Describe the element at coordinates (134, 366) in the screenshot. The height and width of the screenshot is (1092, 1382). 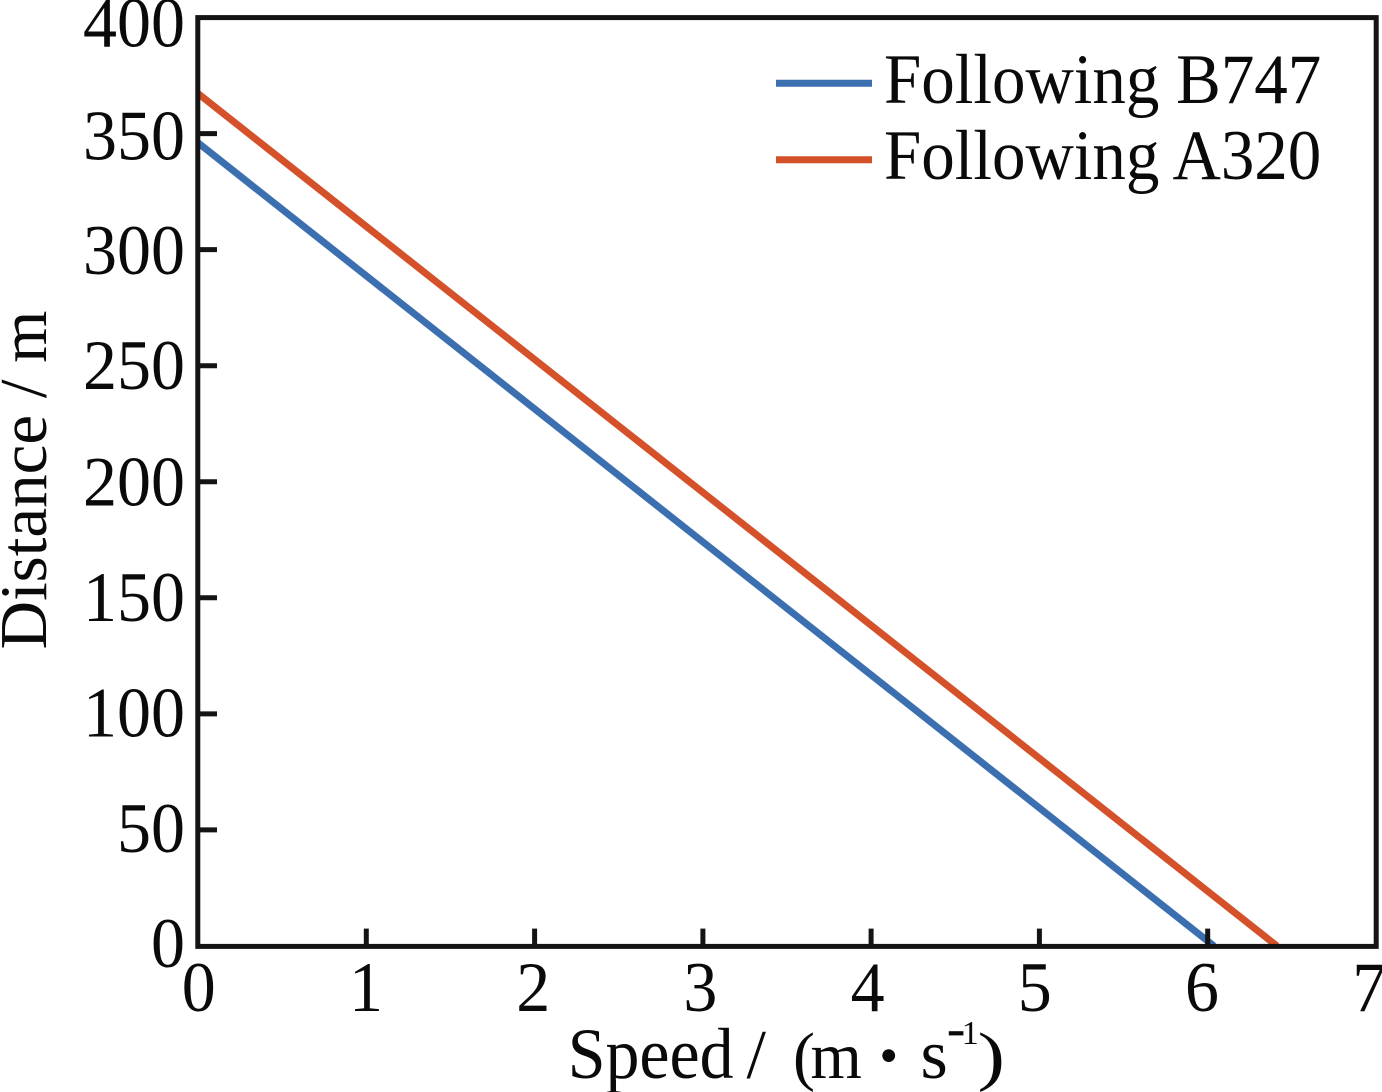
I see `svg-text: 250` at that location.